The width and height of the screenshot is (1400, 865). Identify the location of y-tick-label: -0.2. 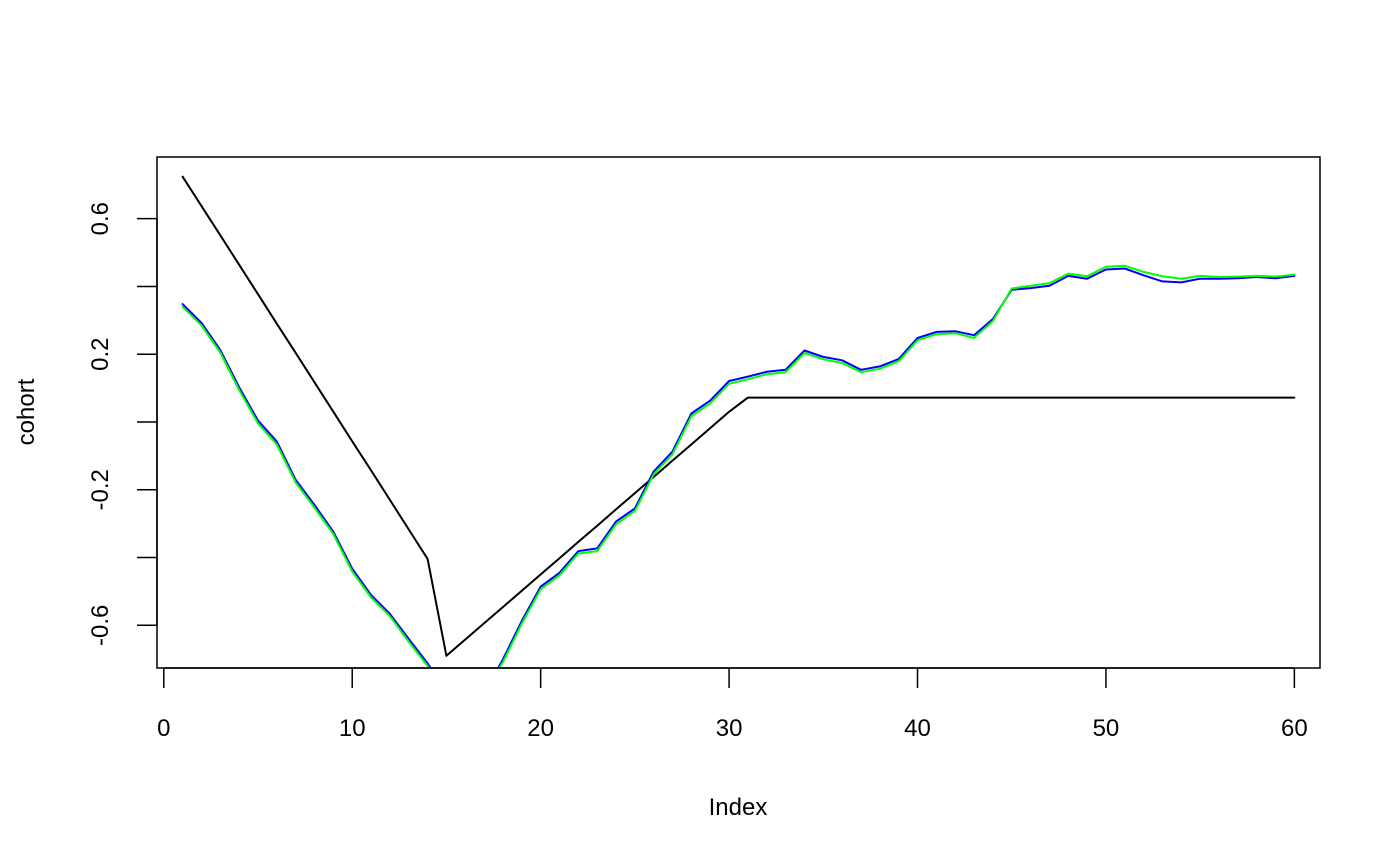
(100, 489).